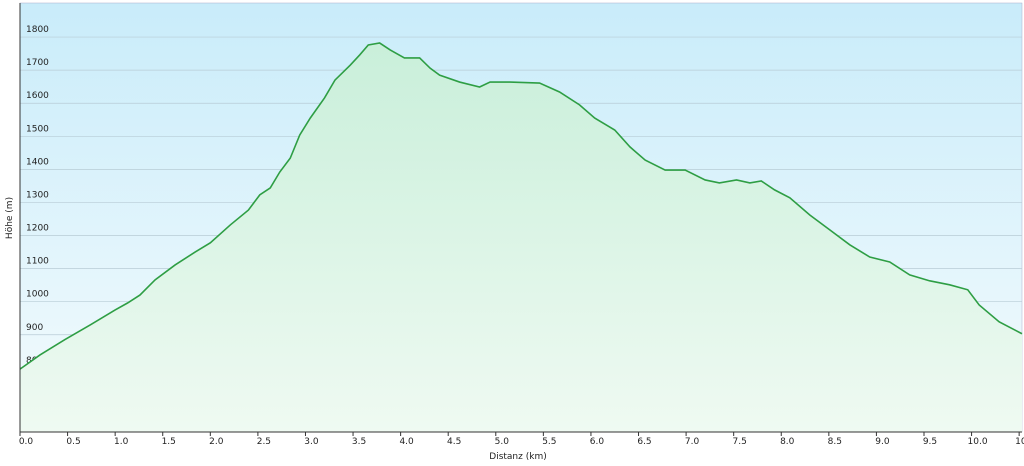 This screenshot has height=466, width=1024. Describe the element at coordinates (169, 442) in the screenshot. I see `x-tick-label: 1.5` at that location.